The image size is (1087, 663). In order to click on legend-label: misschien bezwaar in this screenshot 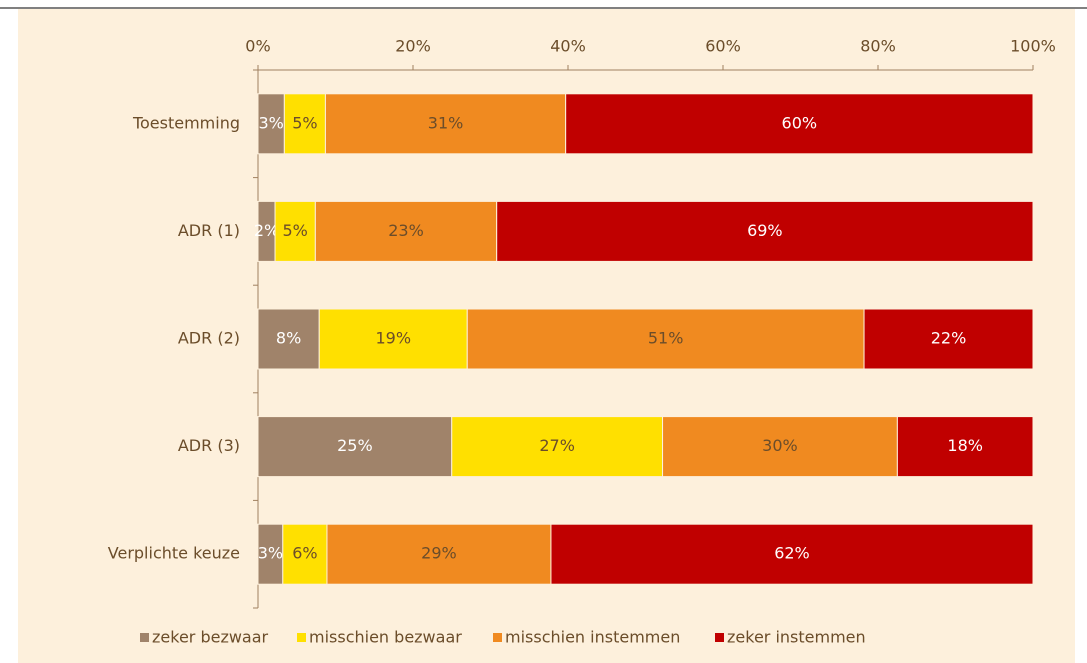, I will do `click(385, 637)`.